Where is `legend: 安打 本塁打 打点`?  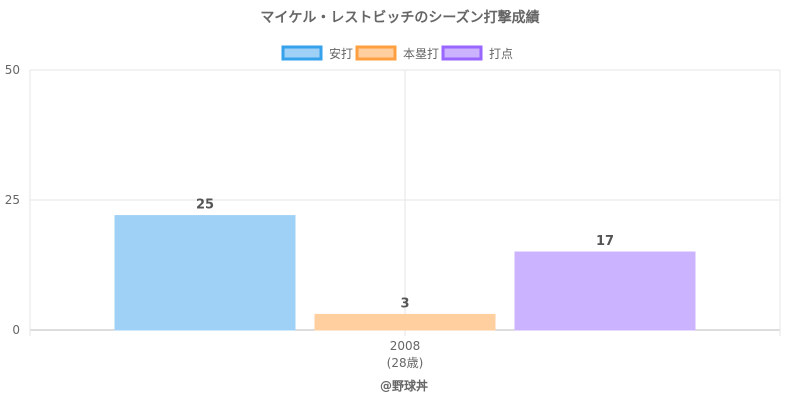
legend: 安打 本塁打 打点 is located at coordinates (397, 53).